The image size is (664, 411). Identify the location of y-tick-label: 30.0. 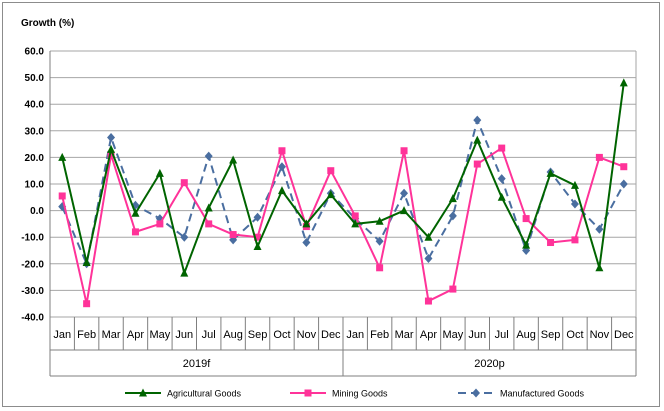
(35, 131).